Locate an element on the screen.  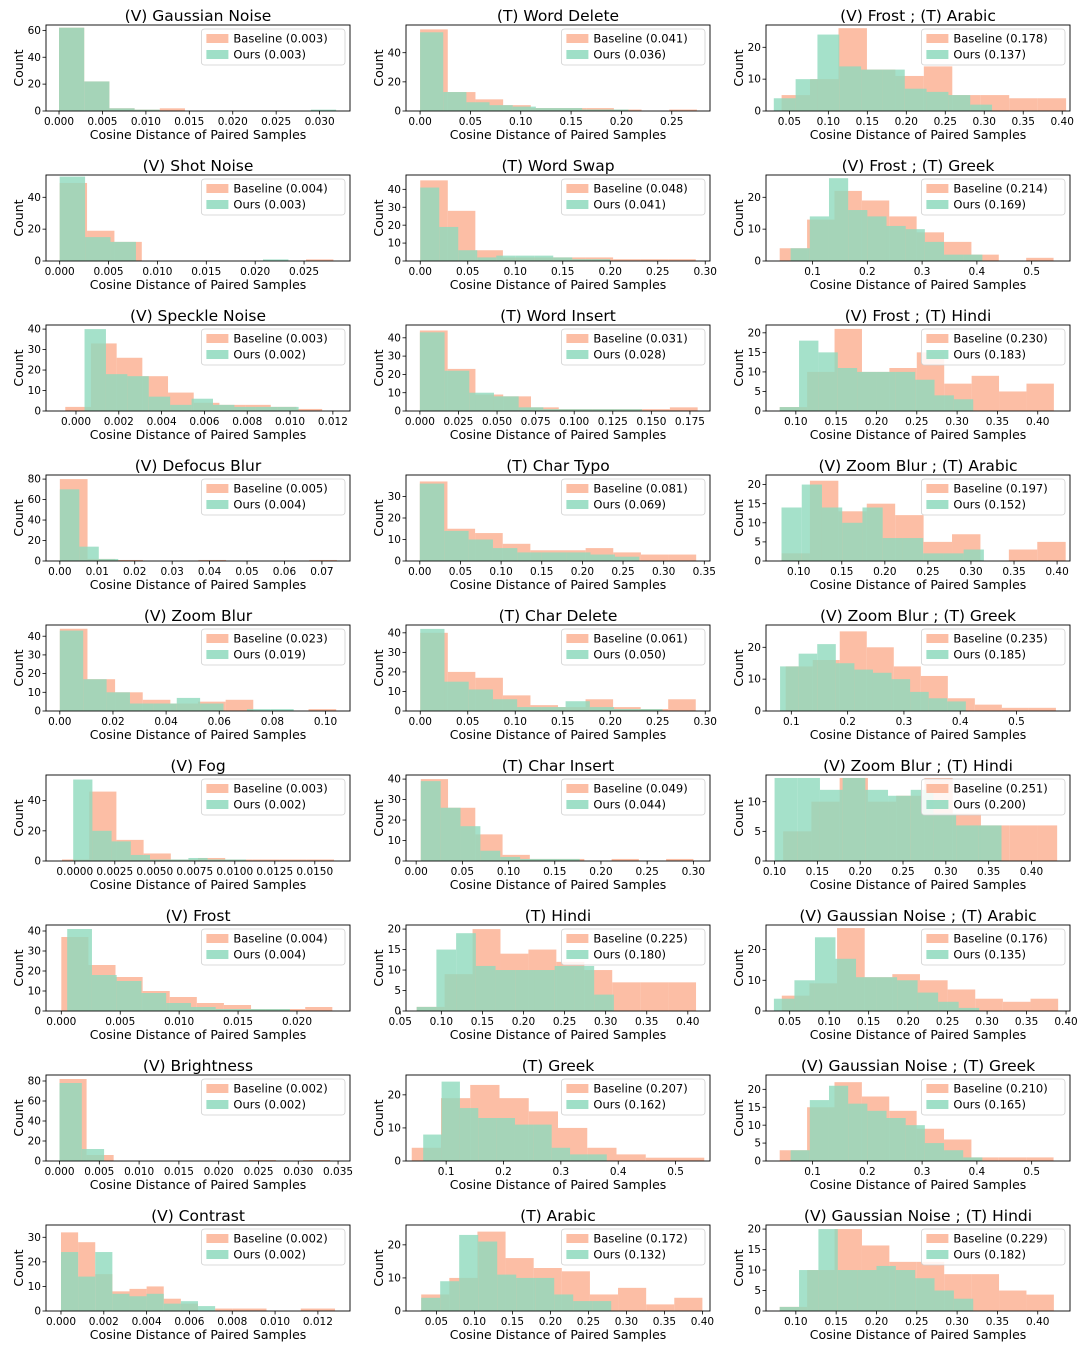
panel-title: (V) Zoom Blur ; (T) Greek is located at coordinates (918, 616).